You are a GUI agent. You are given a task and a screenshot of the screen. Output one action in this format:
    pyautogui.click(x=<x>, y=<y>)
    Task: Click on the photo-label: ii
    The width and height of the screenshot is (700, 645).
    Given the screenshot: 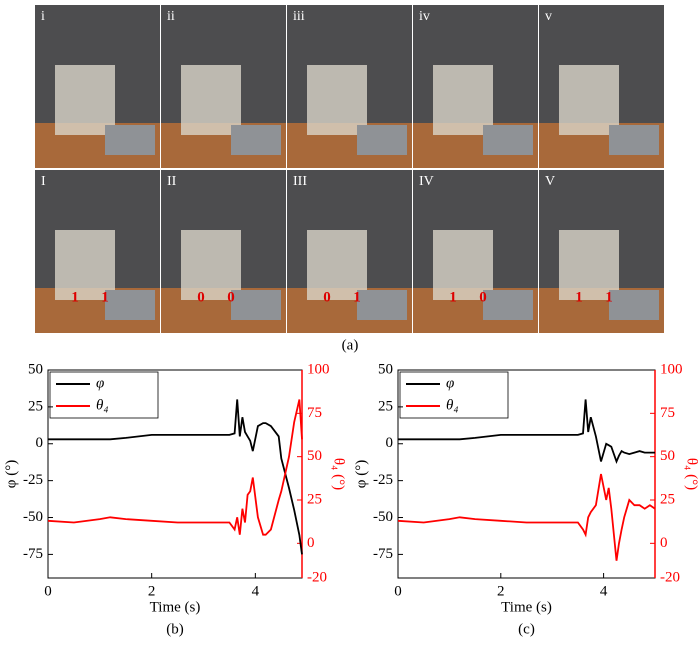 What is the action you would take?
    pyautogui.click(x=171, y=16)
    